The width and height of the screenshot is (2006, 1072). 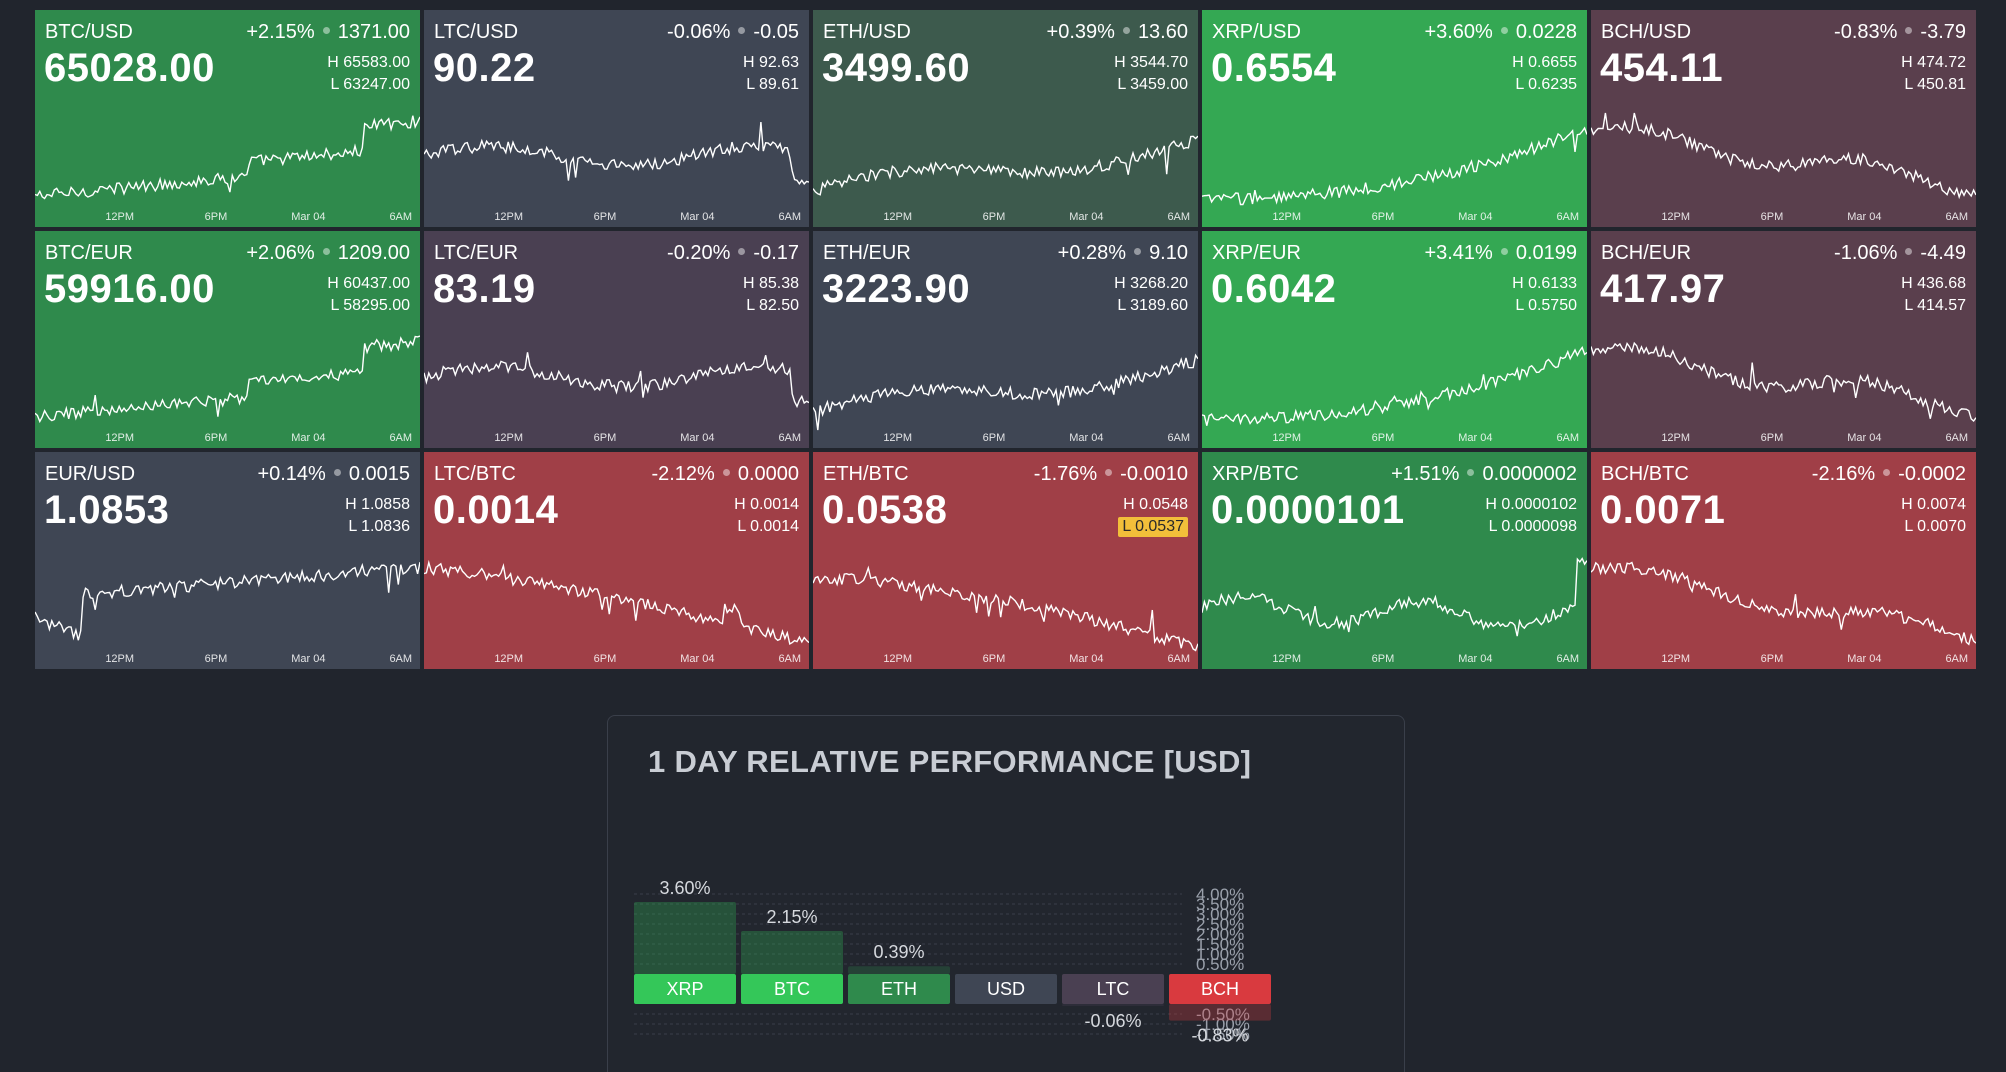 What do you see at coordinates (792, 989) in the screenshot?
I see `category-label: BTC` at bounding box center [792, 989].